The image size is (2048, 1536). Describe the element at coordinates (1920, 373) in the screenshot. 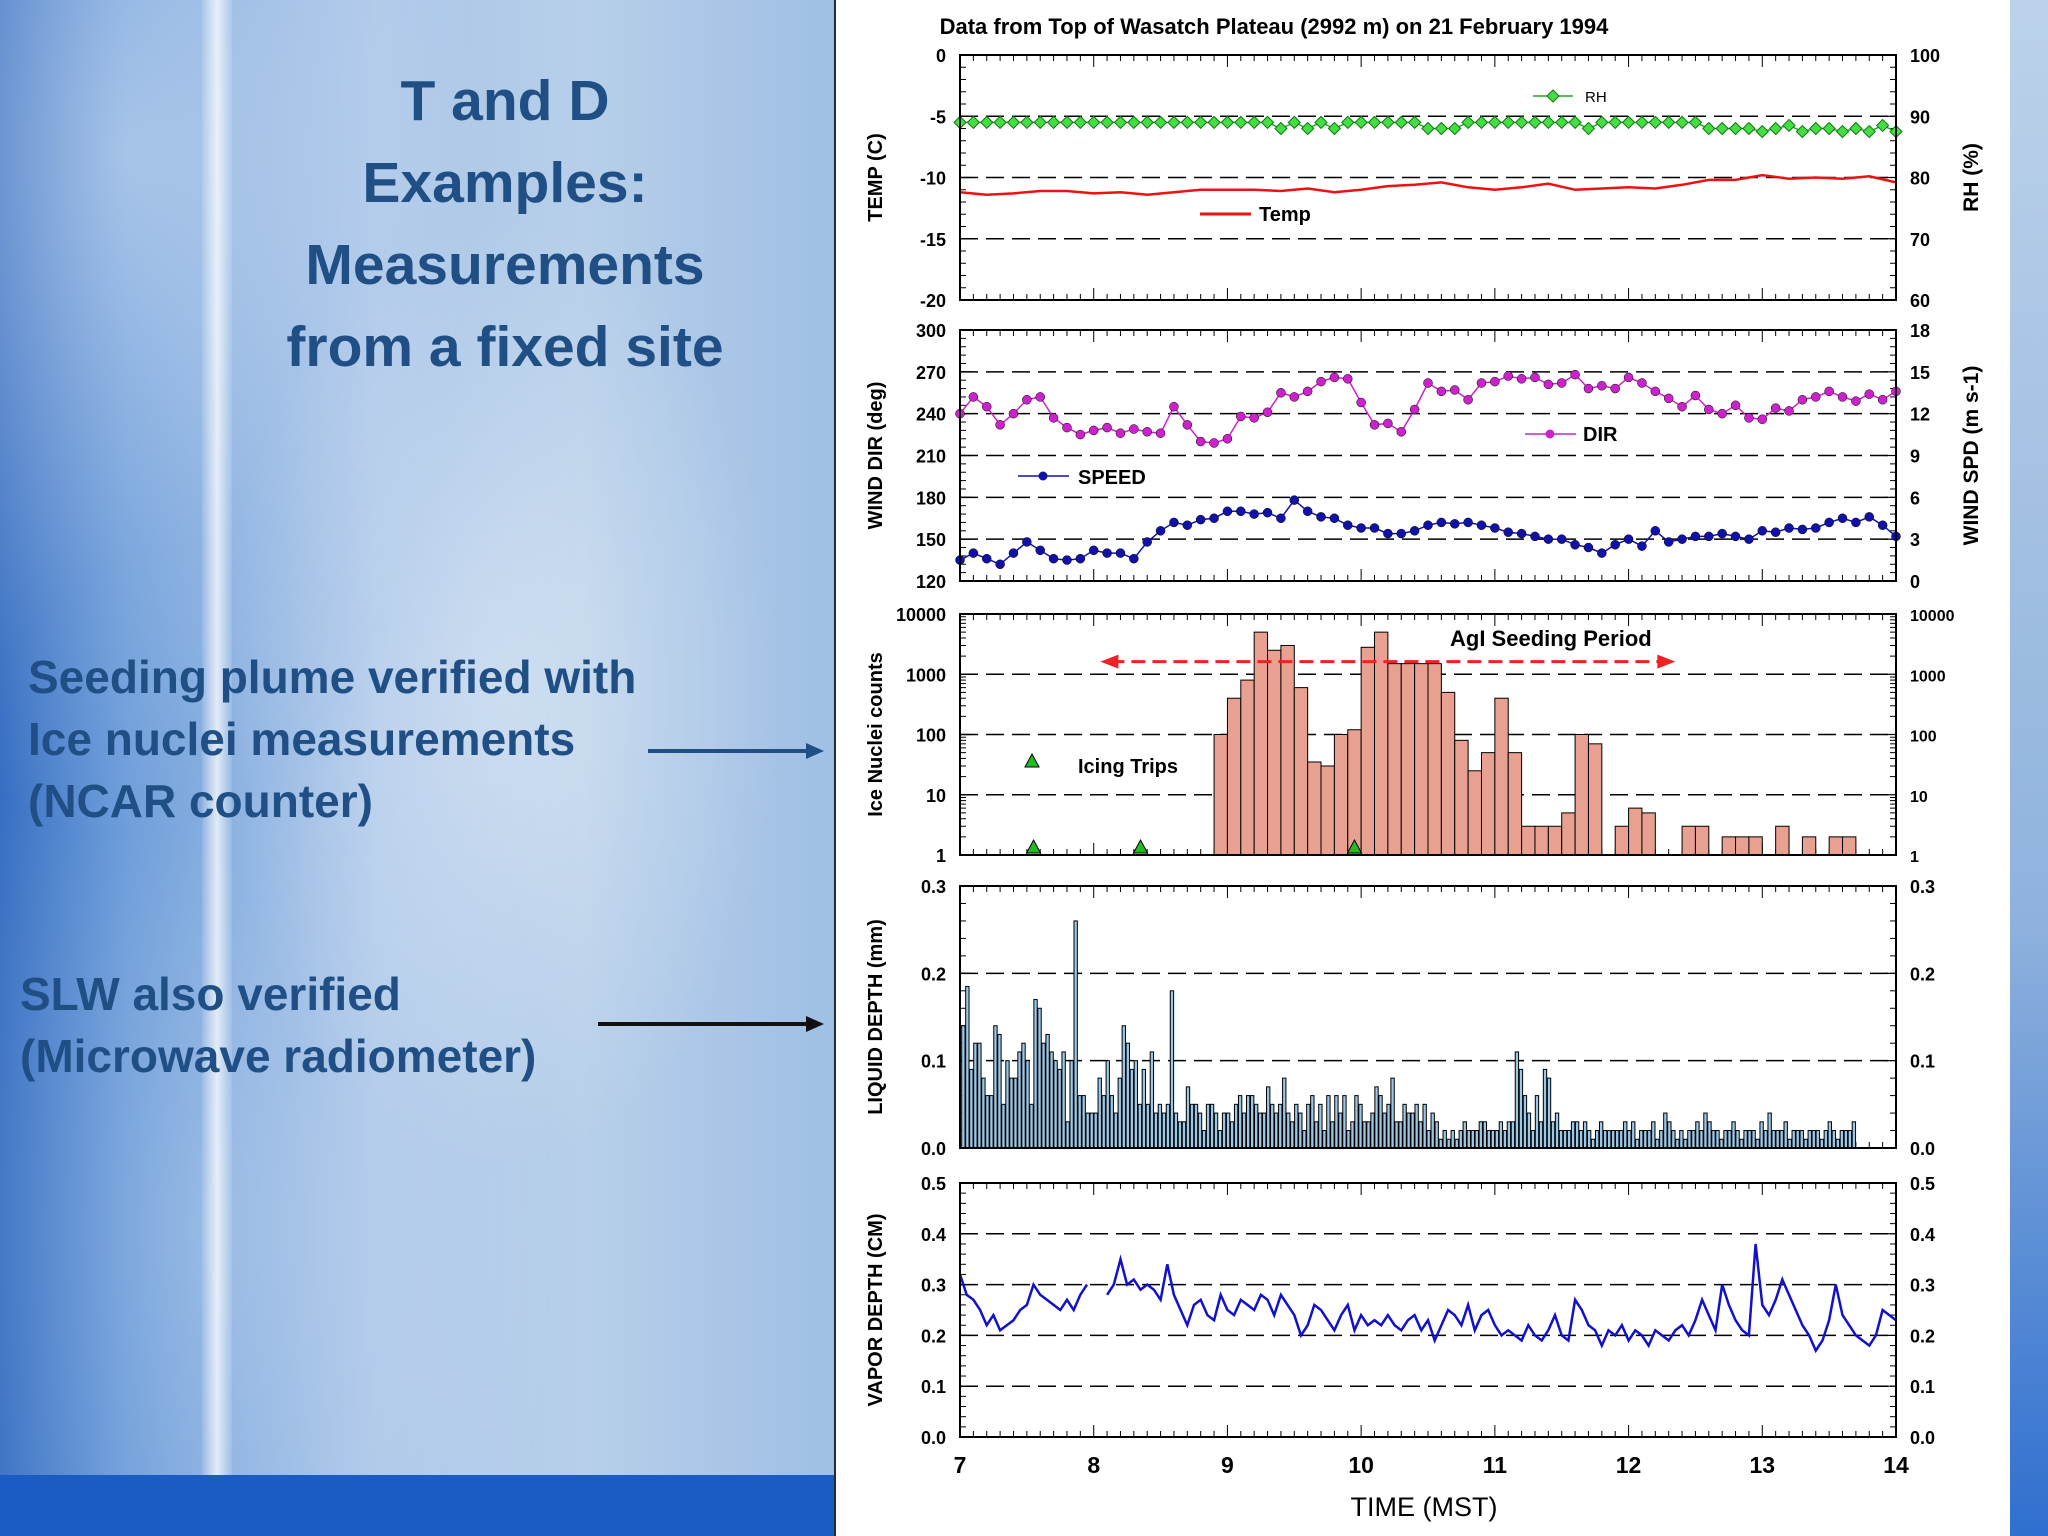

I see `y2-tick-label: 15` at that location.